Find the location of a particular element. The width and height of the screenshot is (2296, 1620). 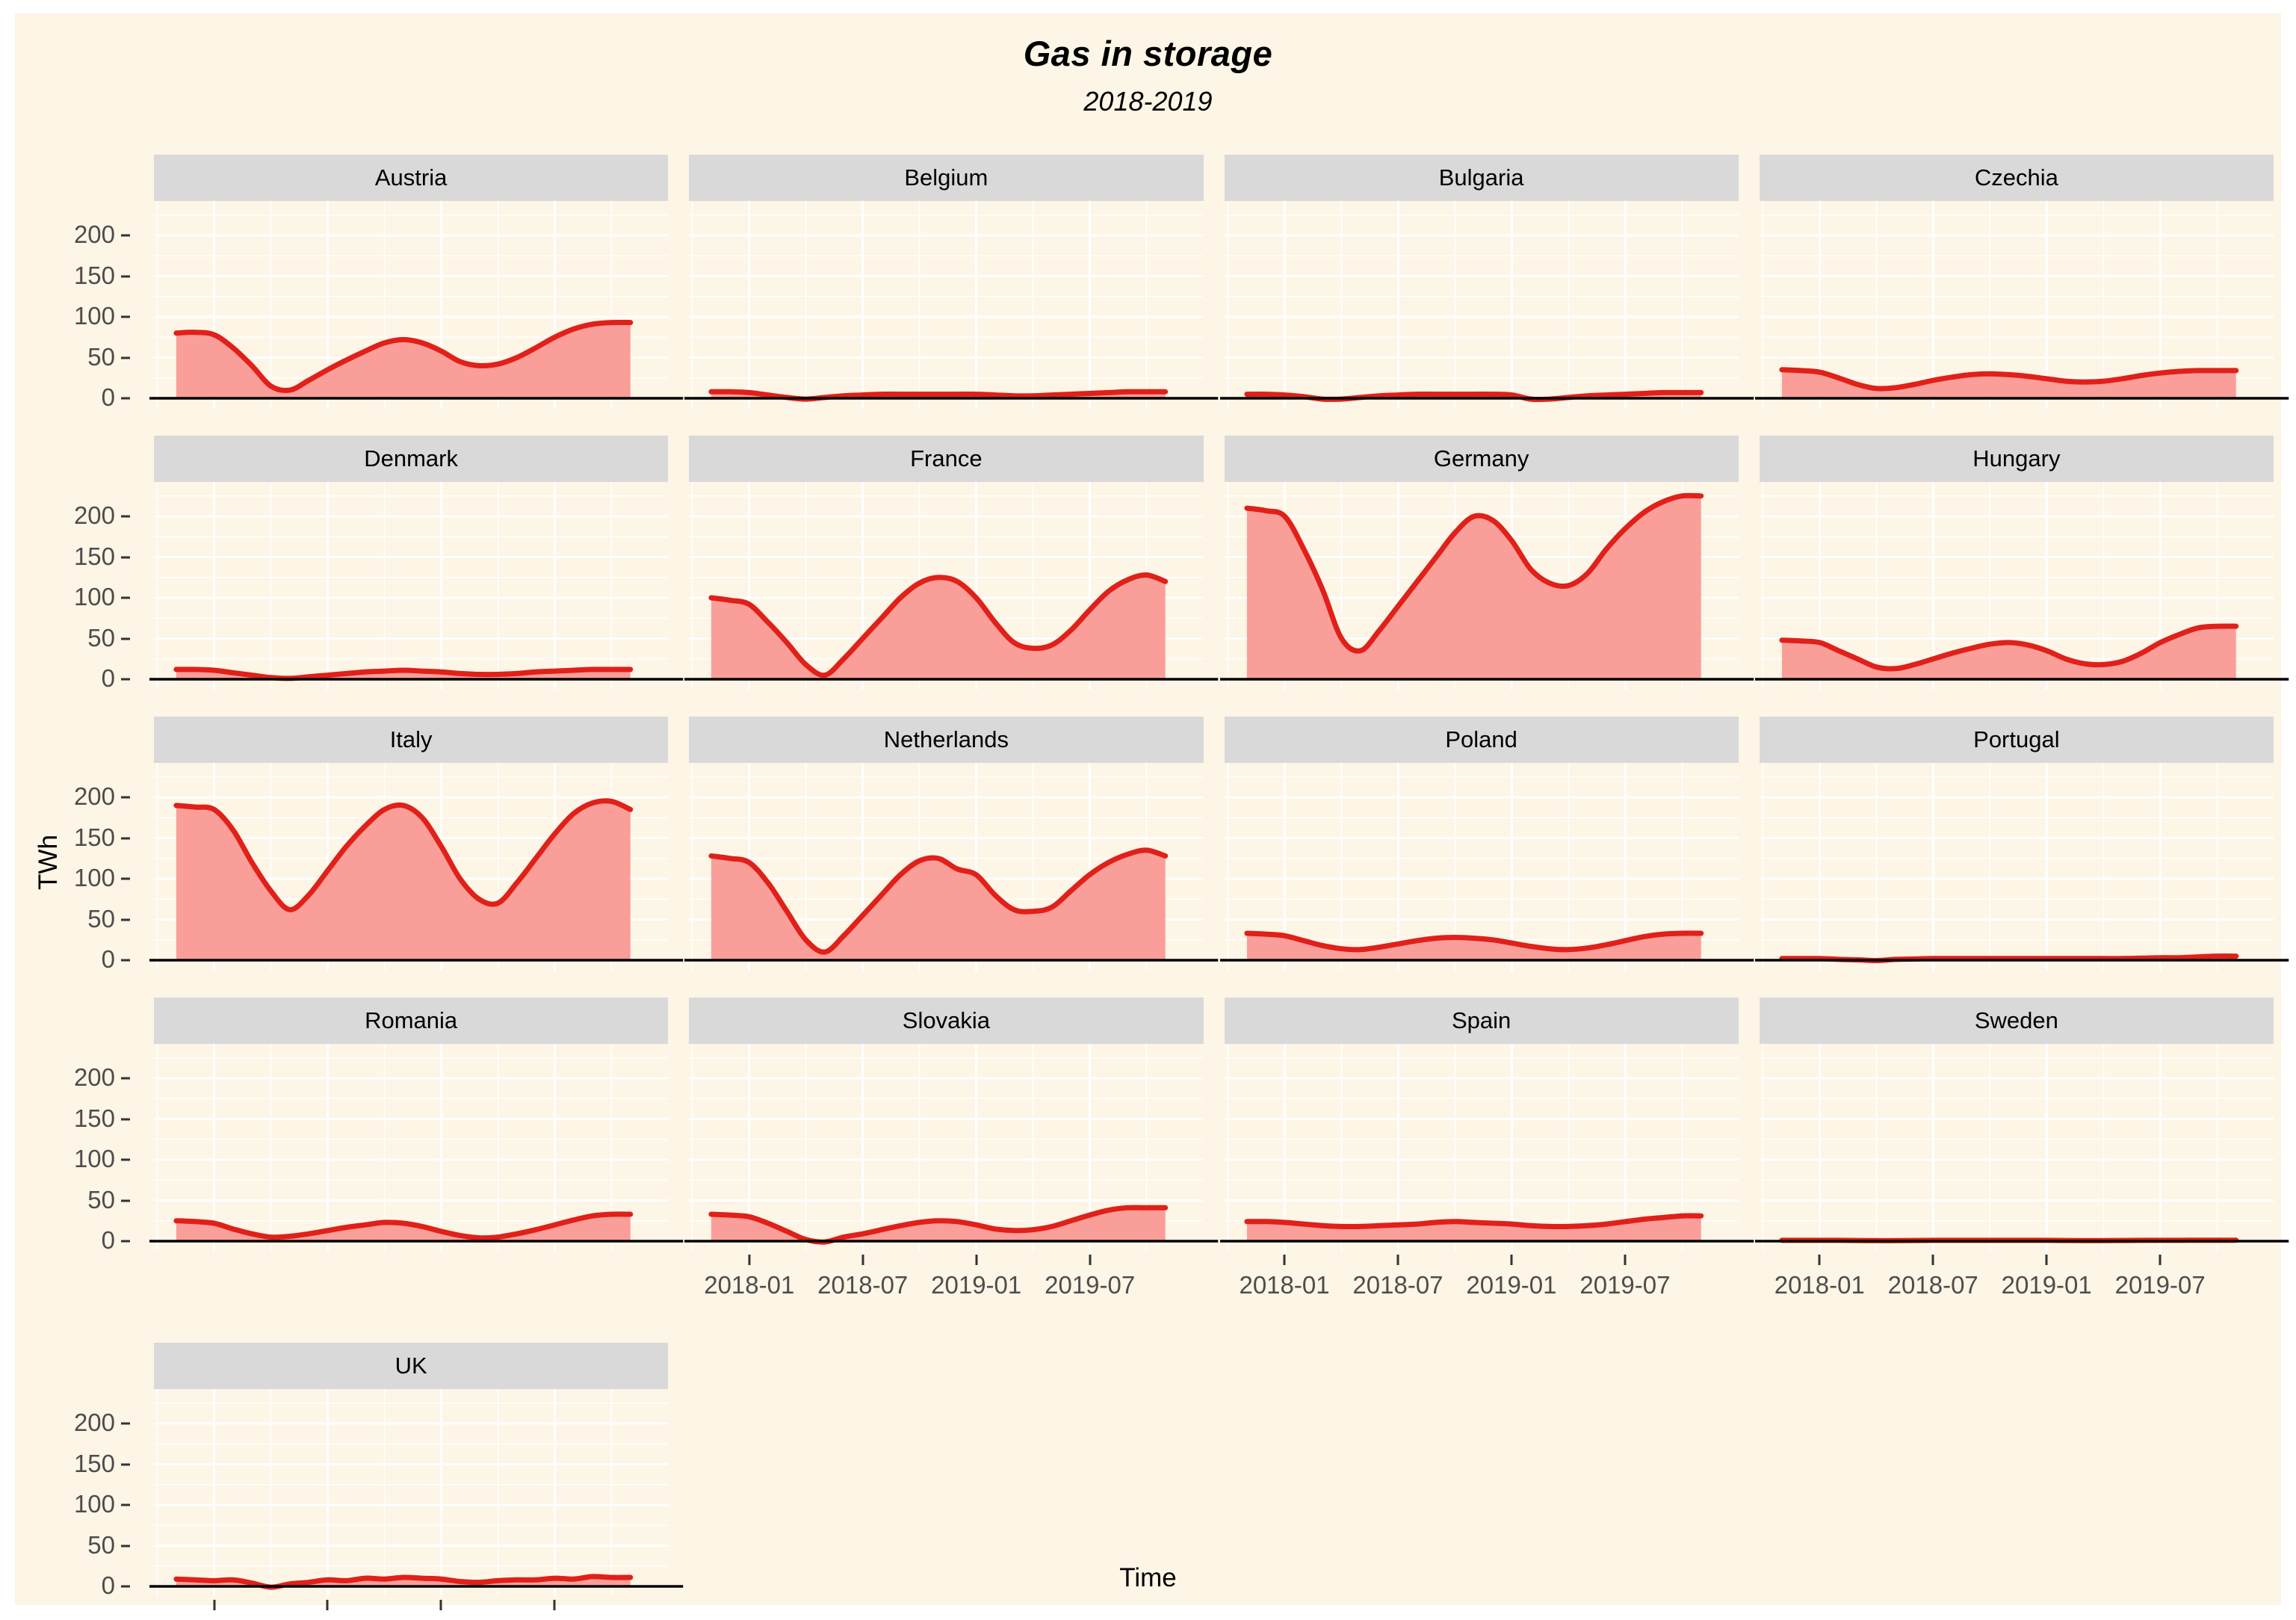

area-fill-austria is located at coordinates (403, 360).